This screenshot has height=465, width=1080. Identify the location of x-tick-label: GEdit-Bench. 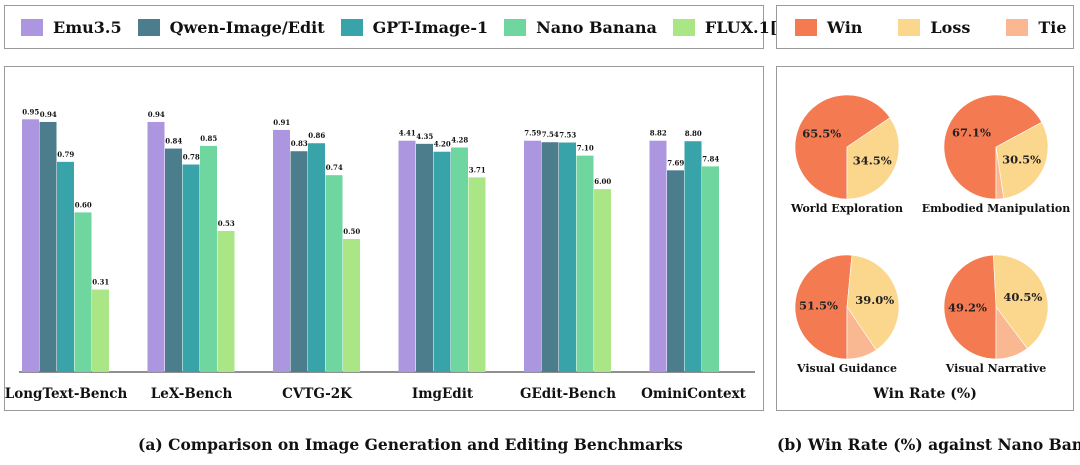
(568, 394).